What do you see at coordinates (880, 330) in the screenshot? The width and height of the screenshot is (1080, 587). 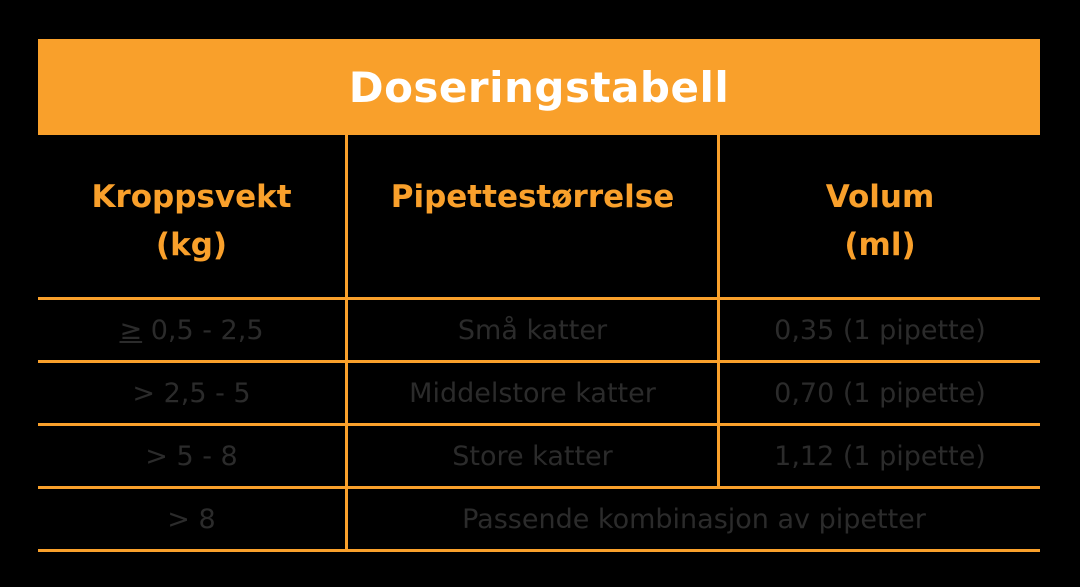 I see `volume-cell: 0,35 (1 pipette)` at bounding box center [880, 330].